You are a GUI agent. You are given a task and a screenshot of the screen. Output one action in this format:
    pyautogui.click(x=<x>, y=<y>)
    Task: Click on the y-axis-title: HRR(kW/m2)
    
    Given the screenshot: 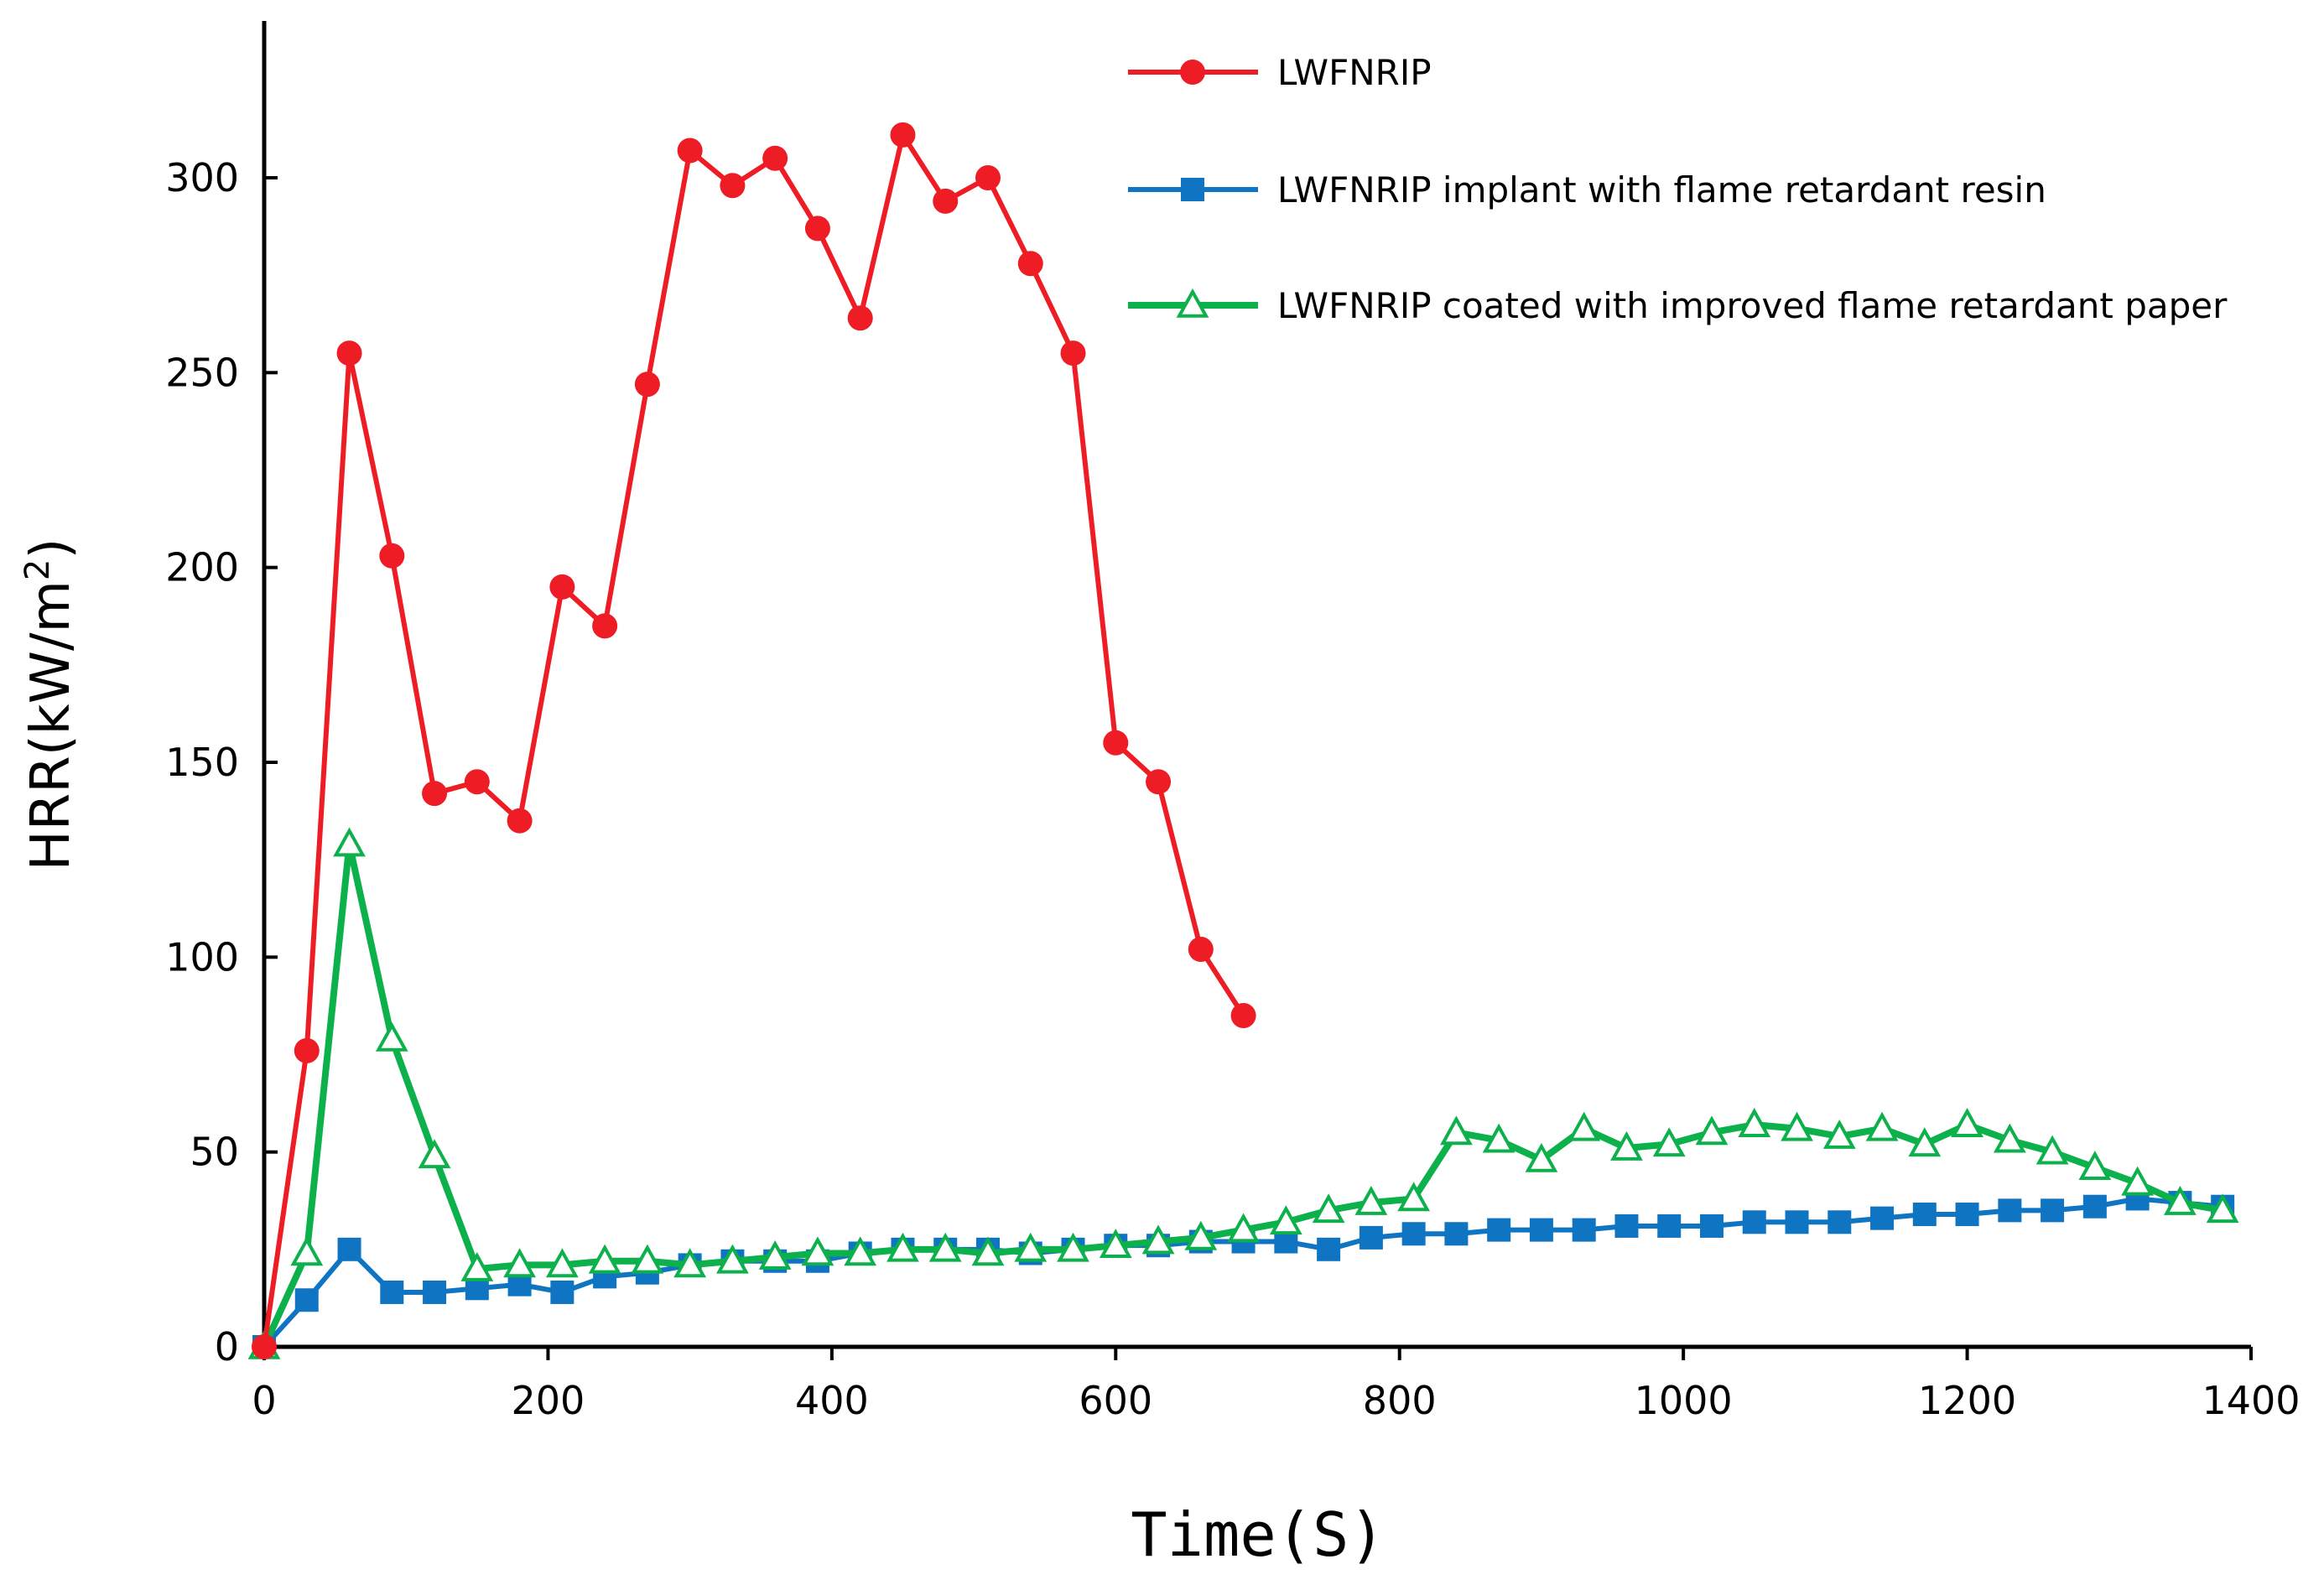 What is the action you would take?
    pyautogui.click(x=50, y=704)
    